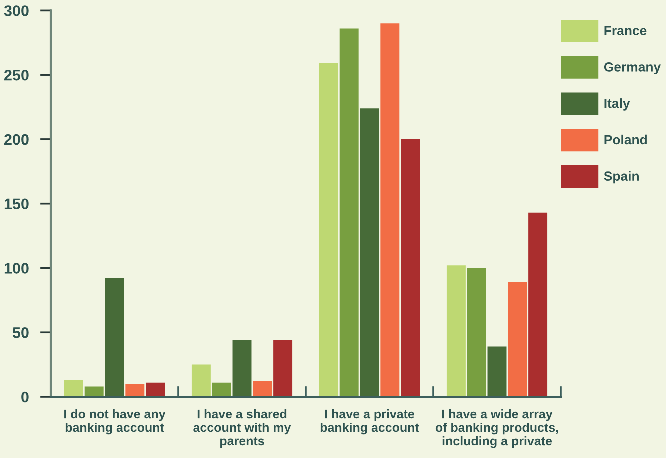 Image resolution: width=666 pixels, height=458 pixels. Describe the element at coordinates (621, 177) in the screenshot. I see `legend-label: Spain` at that location.